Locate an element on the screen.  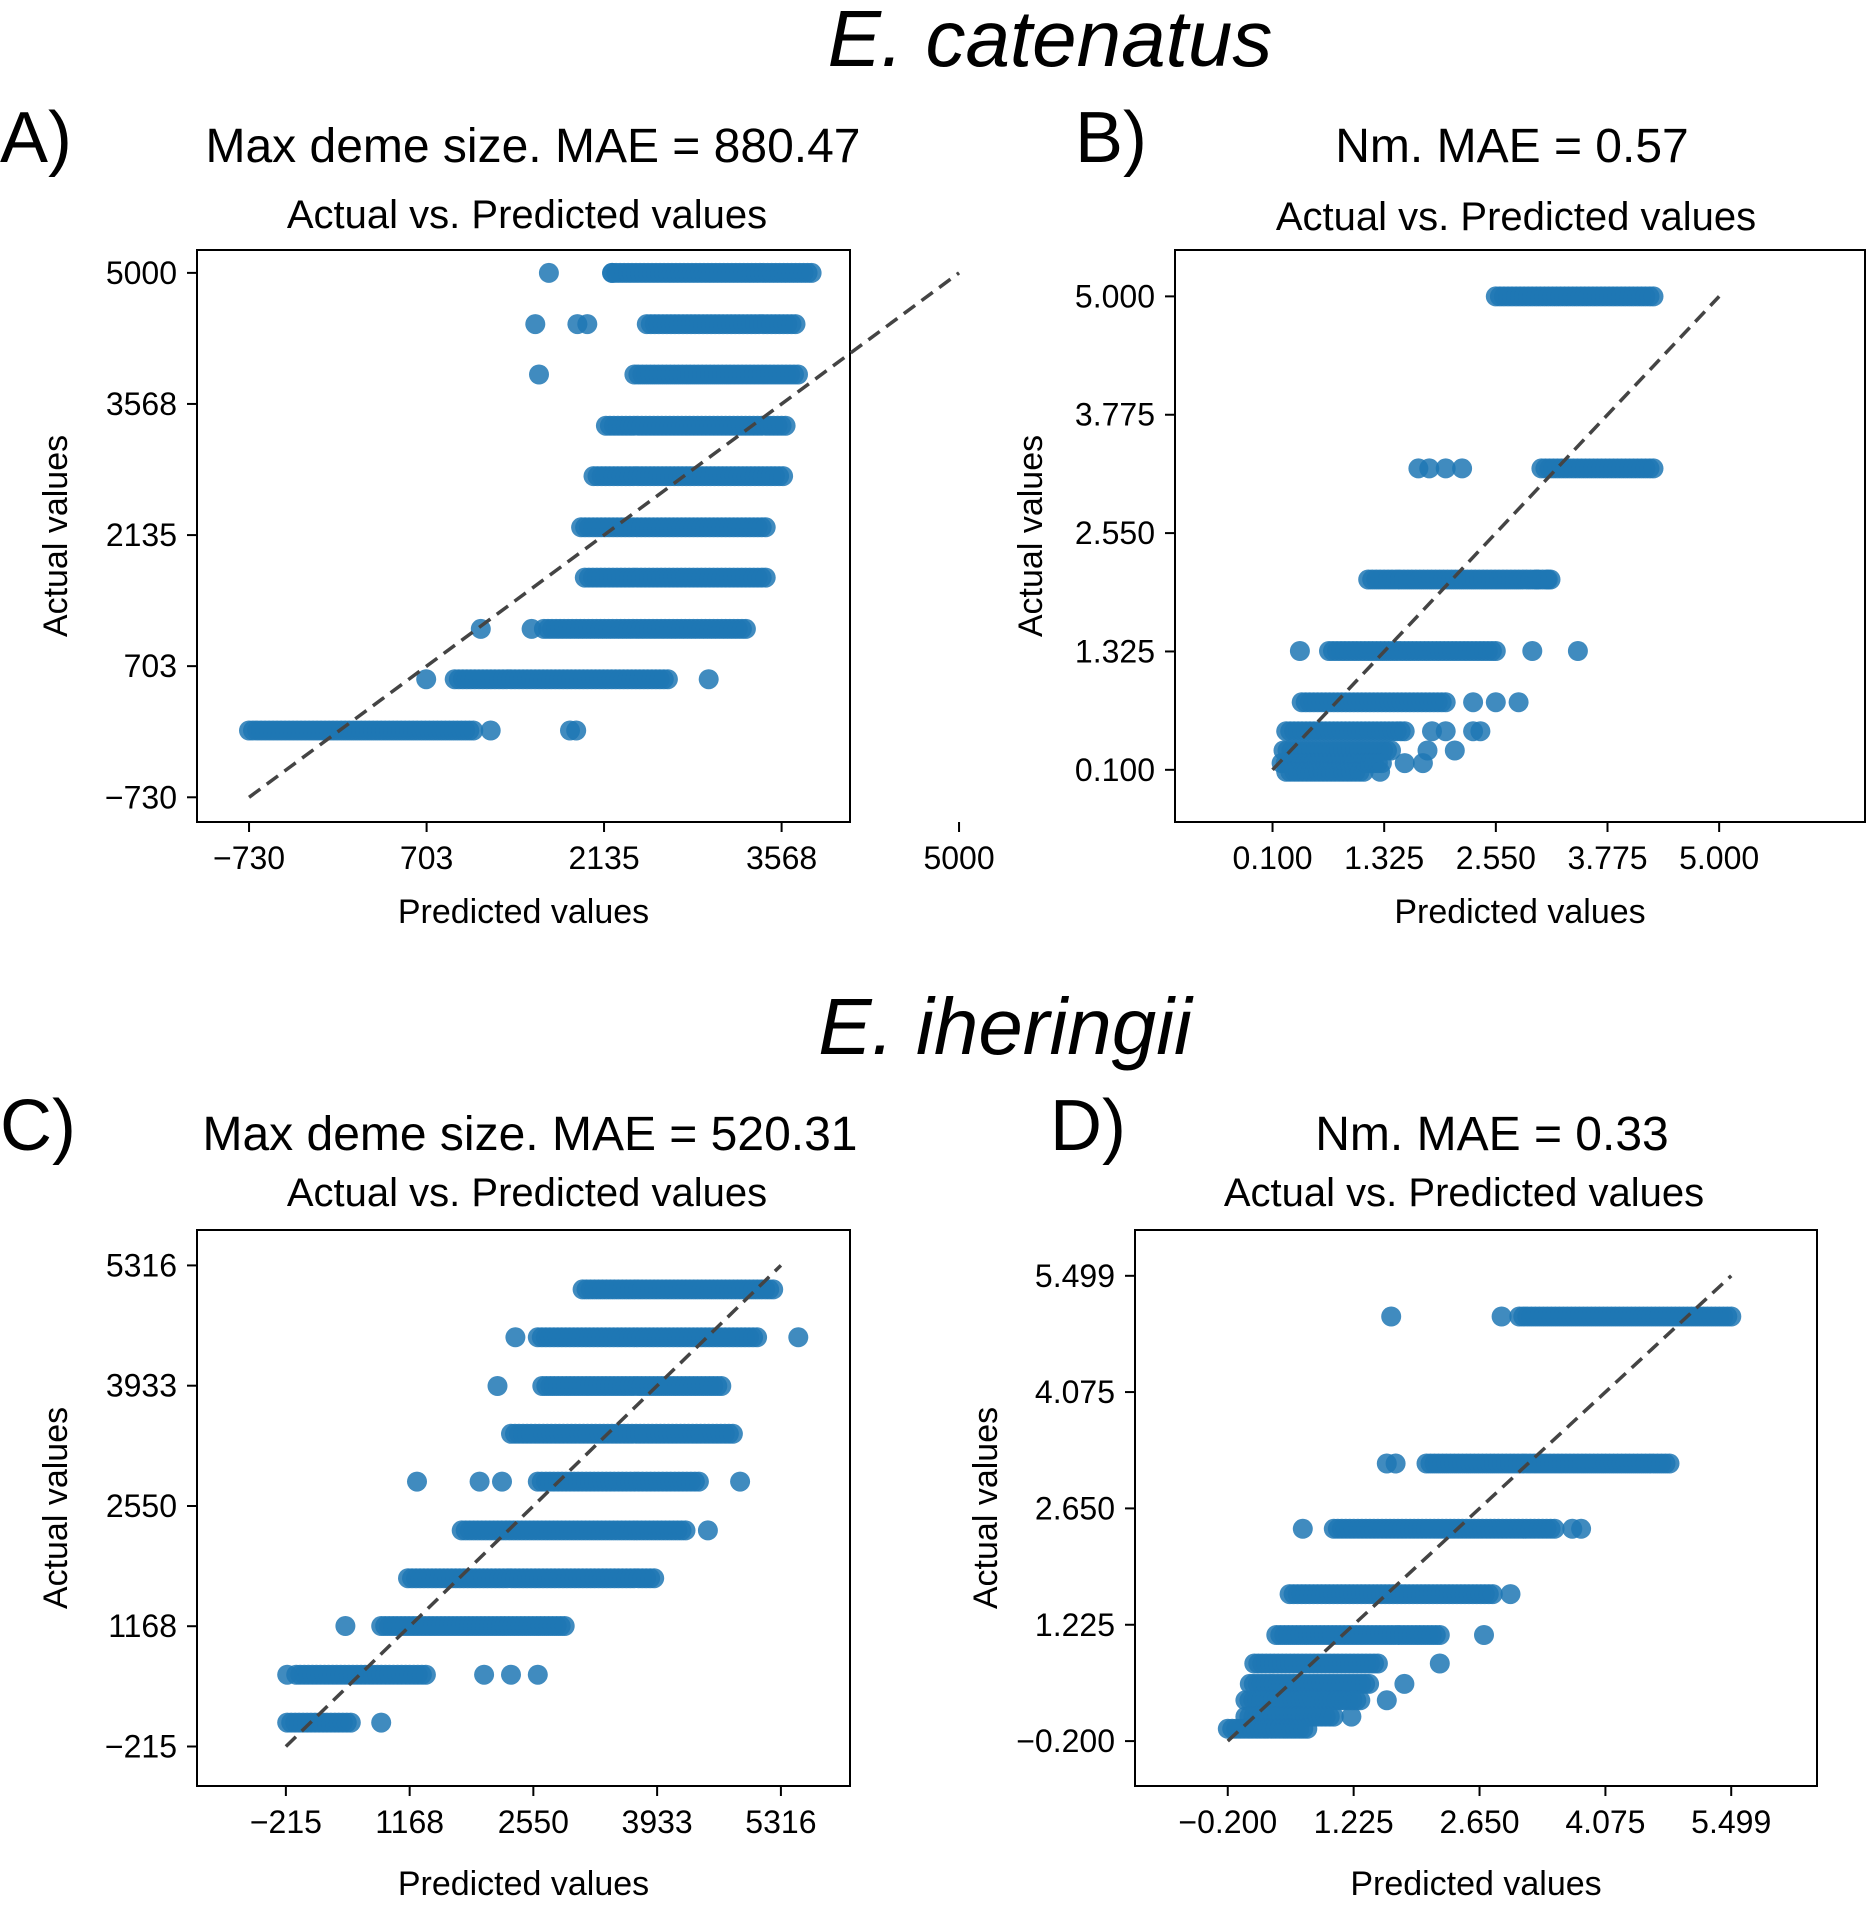
y-tick-label: −215 is located at coordinates (141, 1747).